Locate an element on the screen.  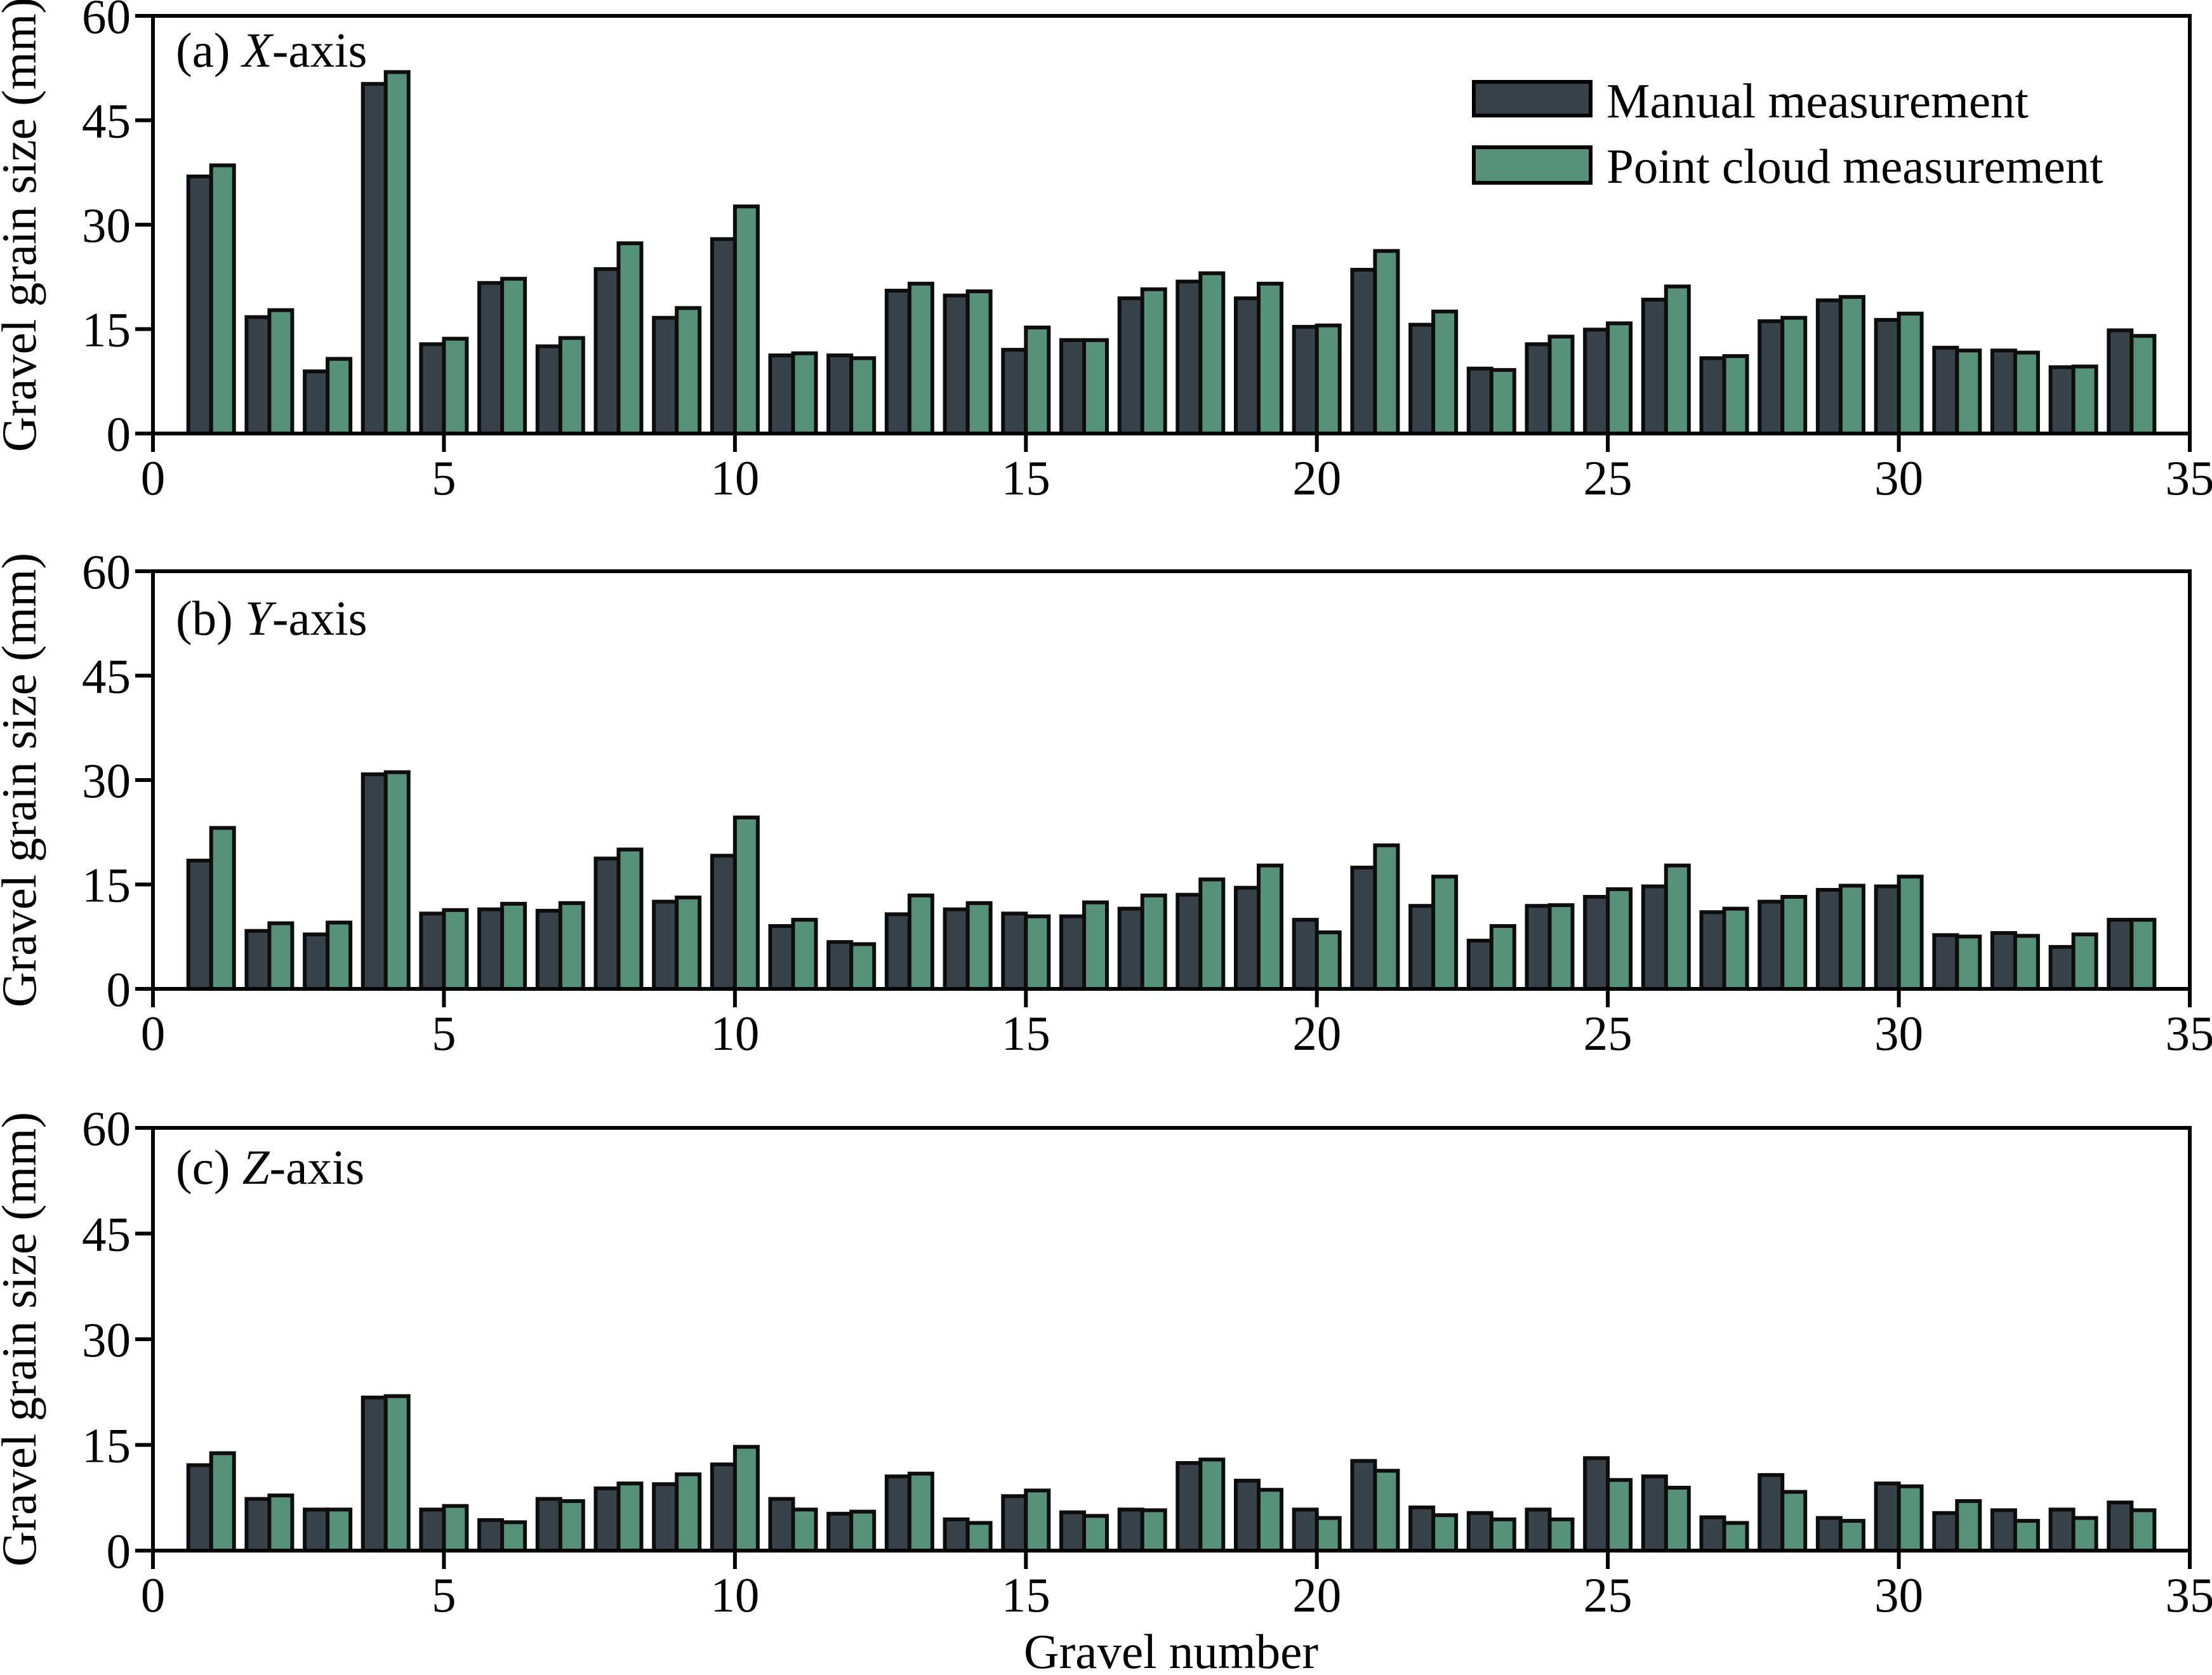
svg-text: Gravel number is located at coordinates (1171, 1650).